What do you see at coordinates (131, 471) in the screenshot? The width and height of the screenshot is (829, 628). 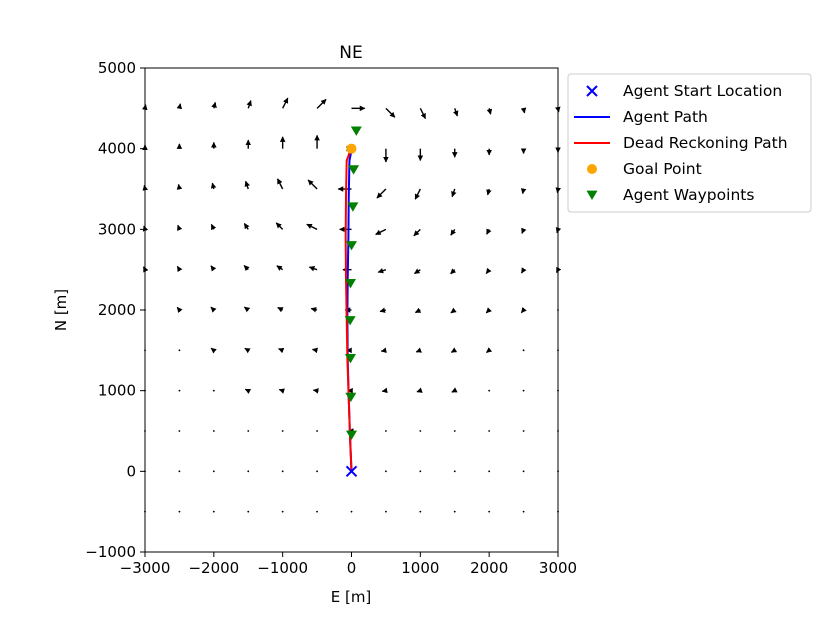 I see `y-tick-label: 0` at bounding box center [131, 471].